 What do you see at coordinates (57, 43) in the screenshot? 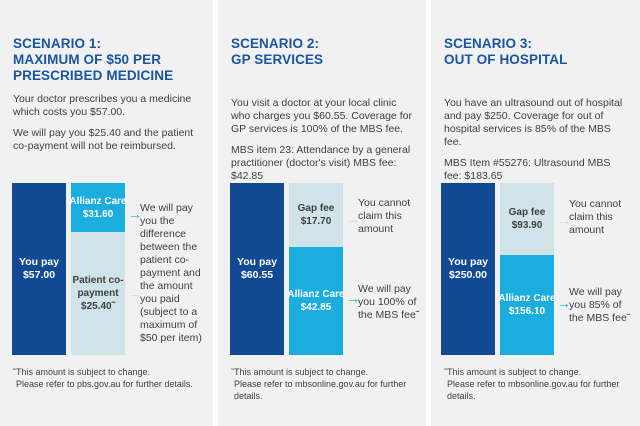
I see `title-line: SCENARIO 1:` at bounding box center [57, 43].